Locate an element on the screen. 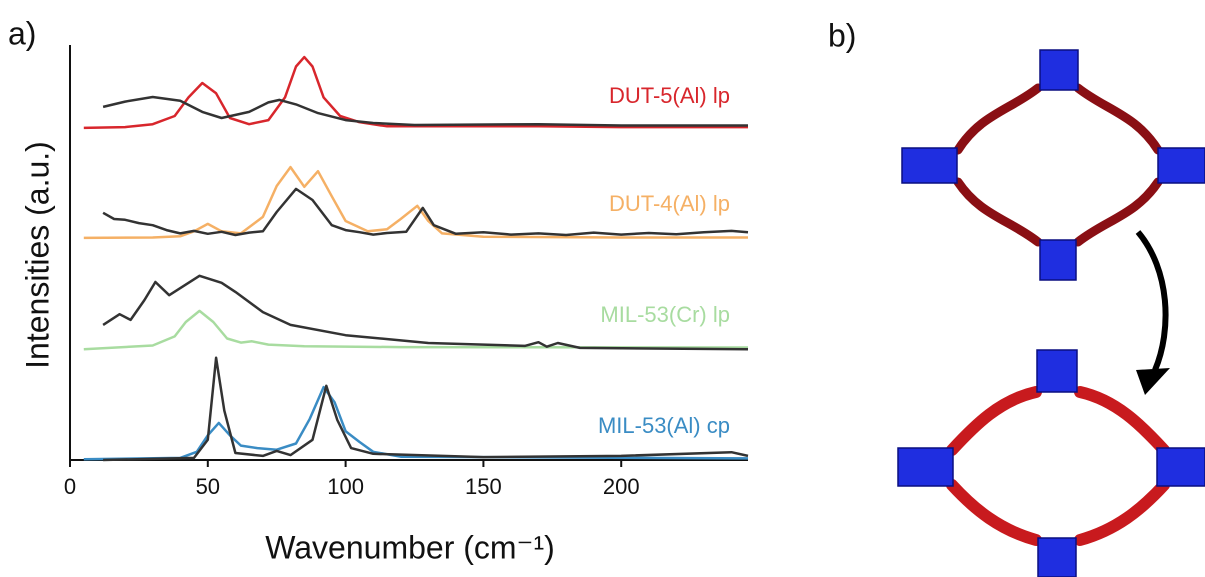 The width and height of the screenshot is (1205, 577). x-tick-label: 150 is located at coordinates (483, 486).